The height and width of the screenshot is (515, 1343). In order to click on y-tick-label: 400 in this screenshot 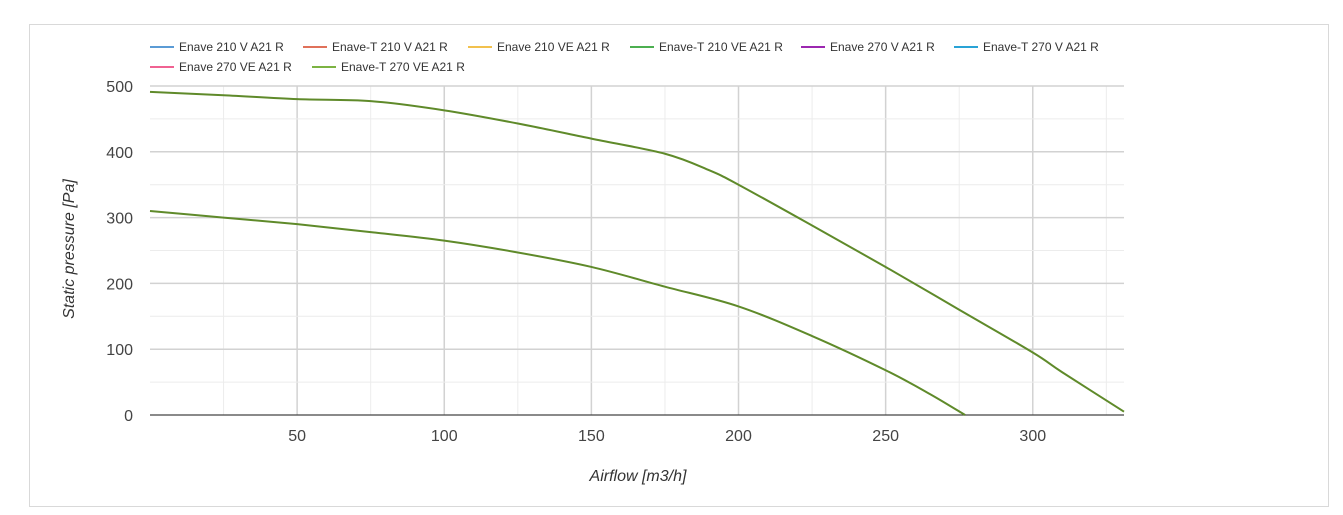, I will do `click(119, 153)`.